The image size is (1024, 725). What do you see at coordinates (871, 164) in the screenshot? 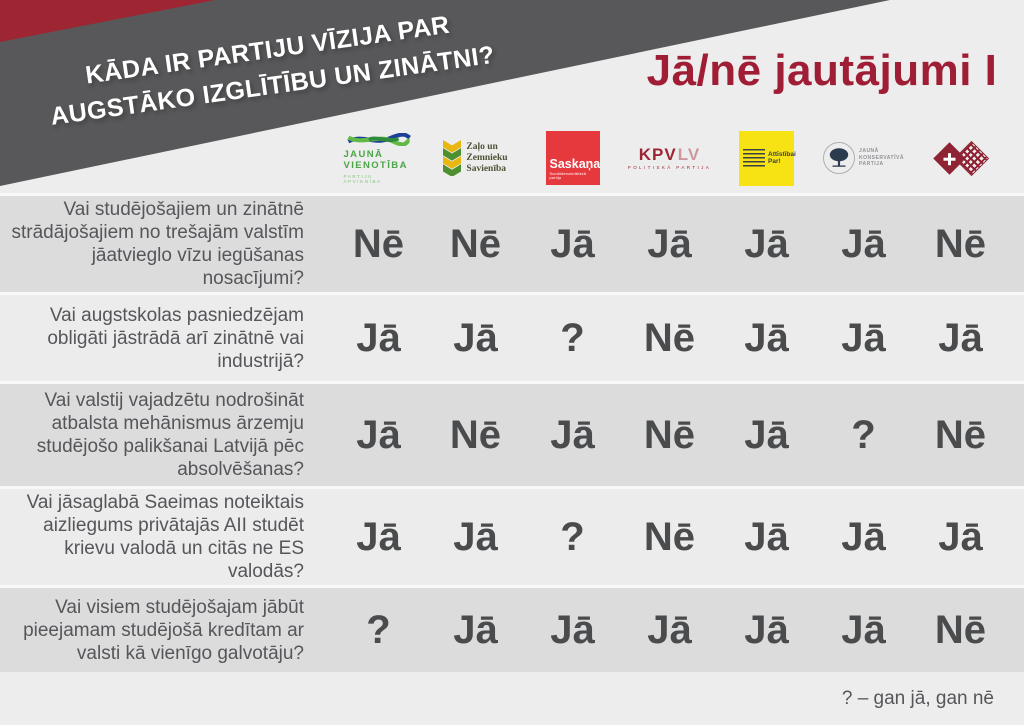
I see `jkp-name-line3: PARTIJA` at bounding box center [871, 164].